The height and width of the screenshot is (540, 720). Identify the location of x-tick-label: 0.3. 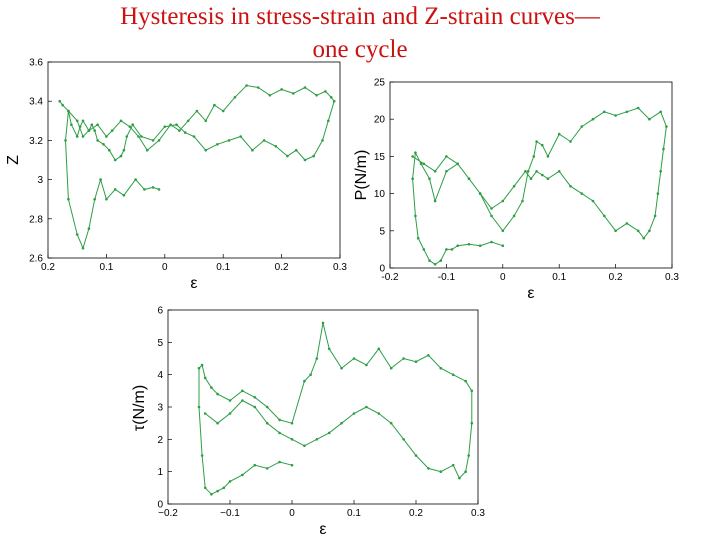
(478, 513).